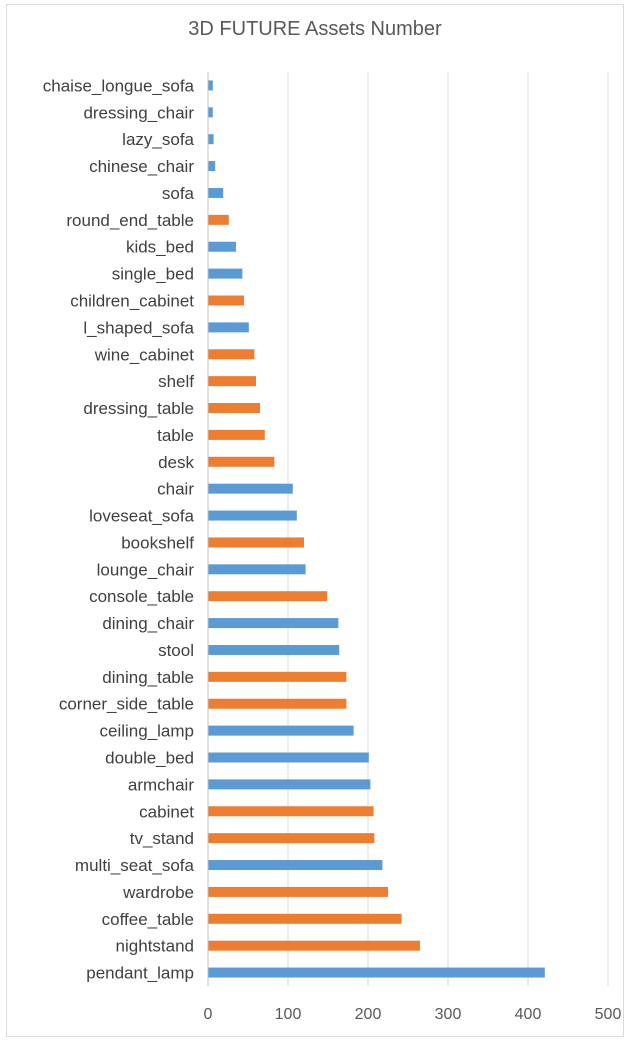  Describe the element at coordinates (157, 542) in the screenshot. I see `category-label-bookshelf: bookshelf` at that location.